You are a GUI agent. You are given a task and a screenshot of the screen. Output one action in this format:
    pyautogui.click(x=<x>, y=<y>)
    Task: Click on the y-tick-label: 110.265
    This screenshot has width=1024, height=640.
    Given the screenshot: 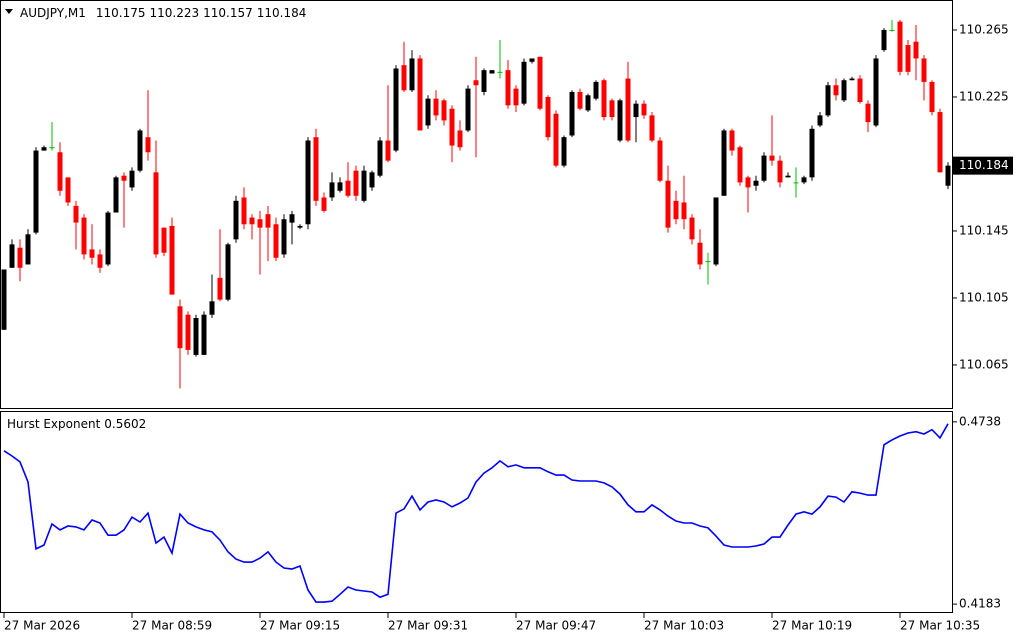 What is the action you would take?
    pyautogui.click(x=984, y=29)
    